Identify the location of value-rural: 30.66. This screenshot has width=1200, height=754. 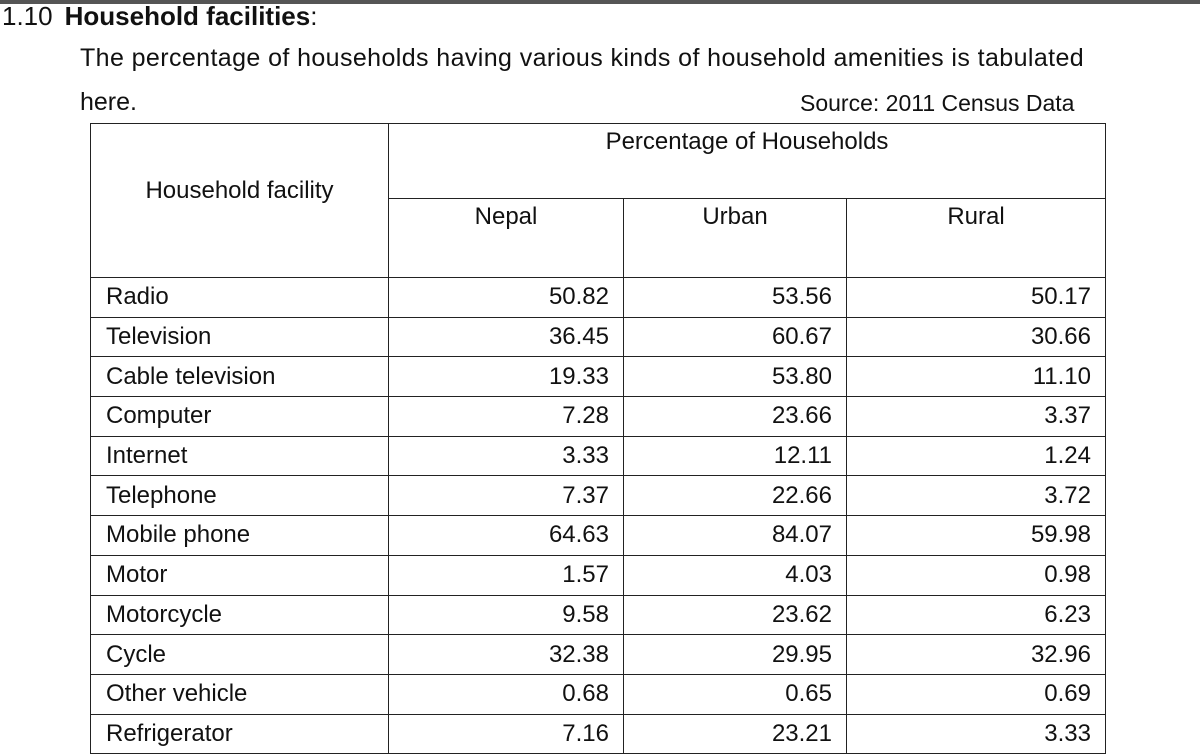
(976, 337).